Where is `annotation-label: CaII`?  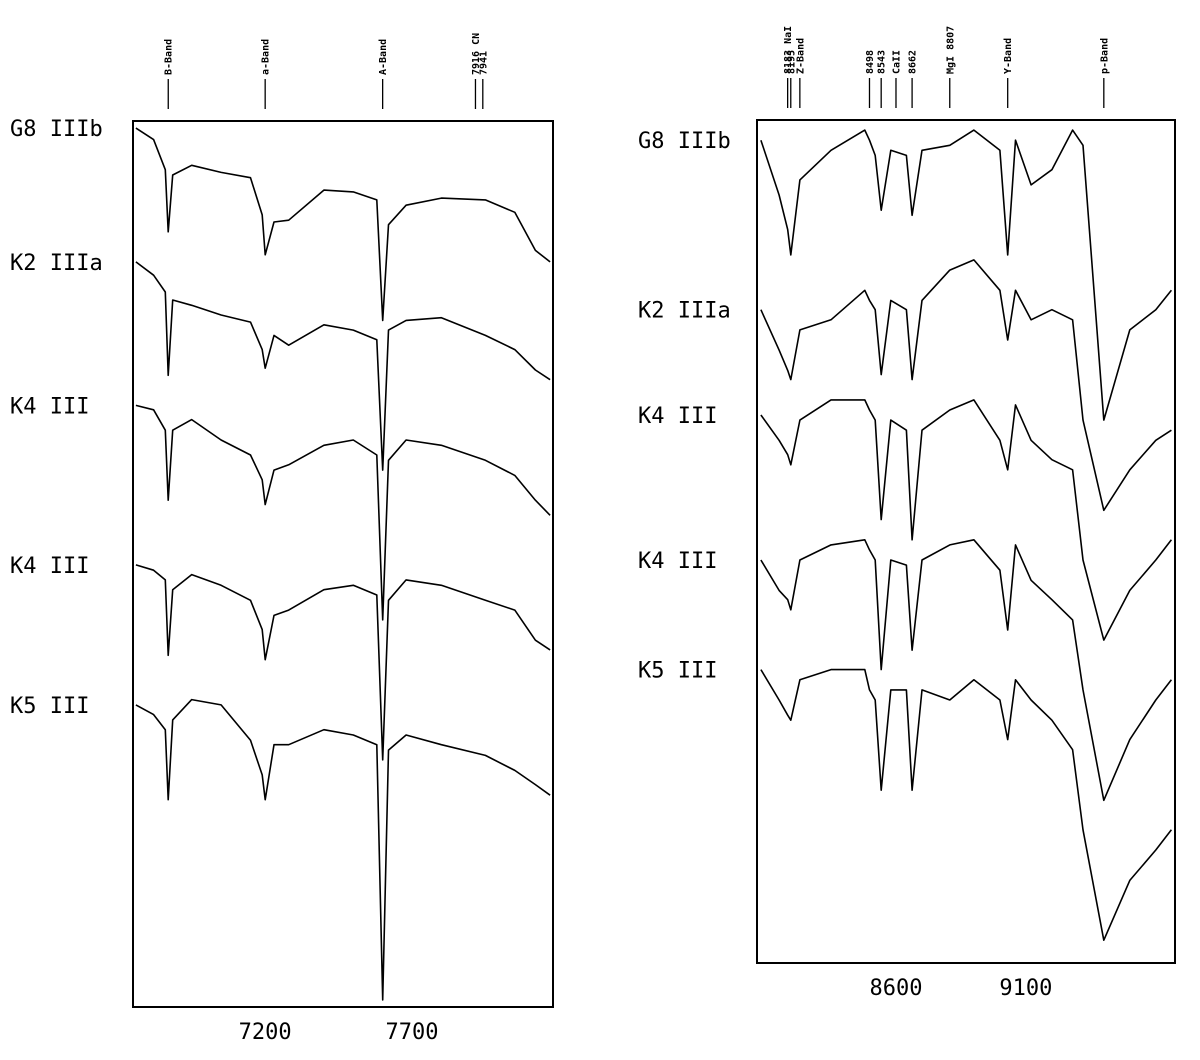 annotation-label: CaII is located at coordinates (896, 62).